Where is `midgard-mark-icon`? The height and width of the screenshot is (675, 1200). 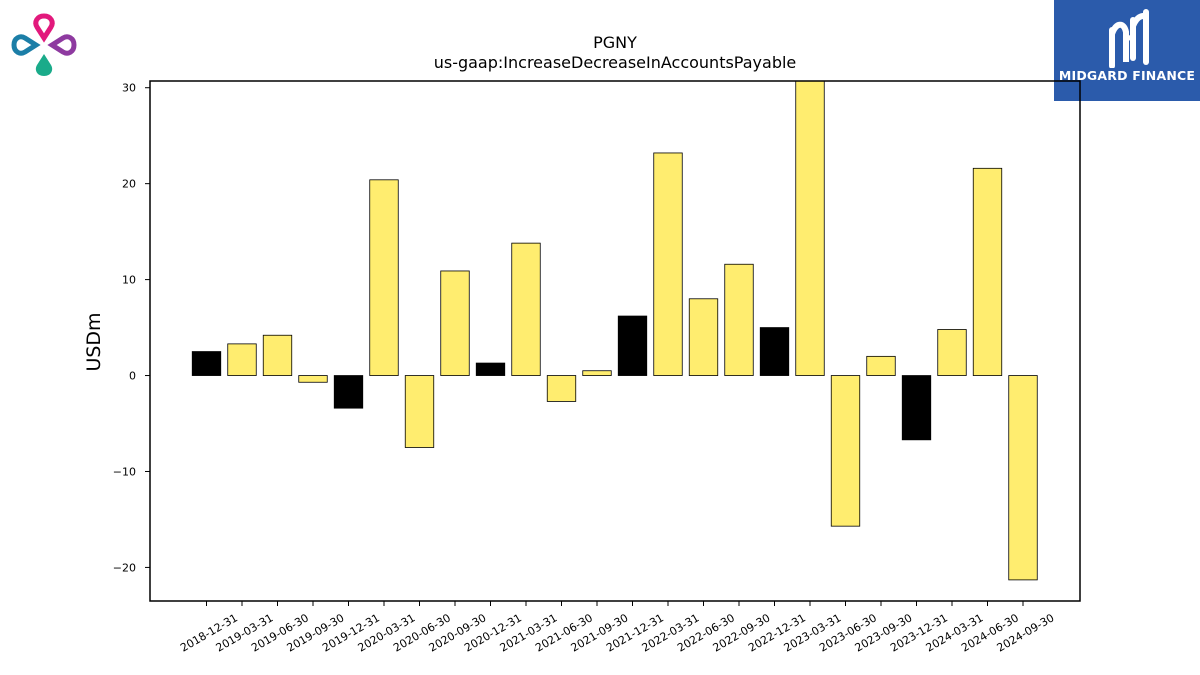
midgard-mark-icon is located at coordinates (1129, 39).